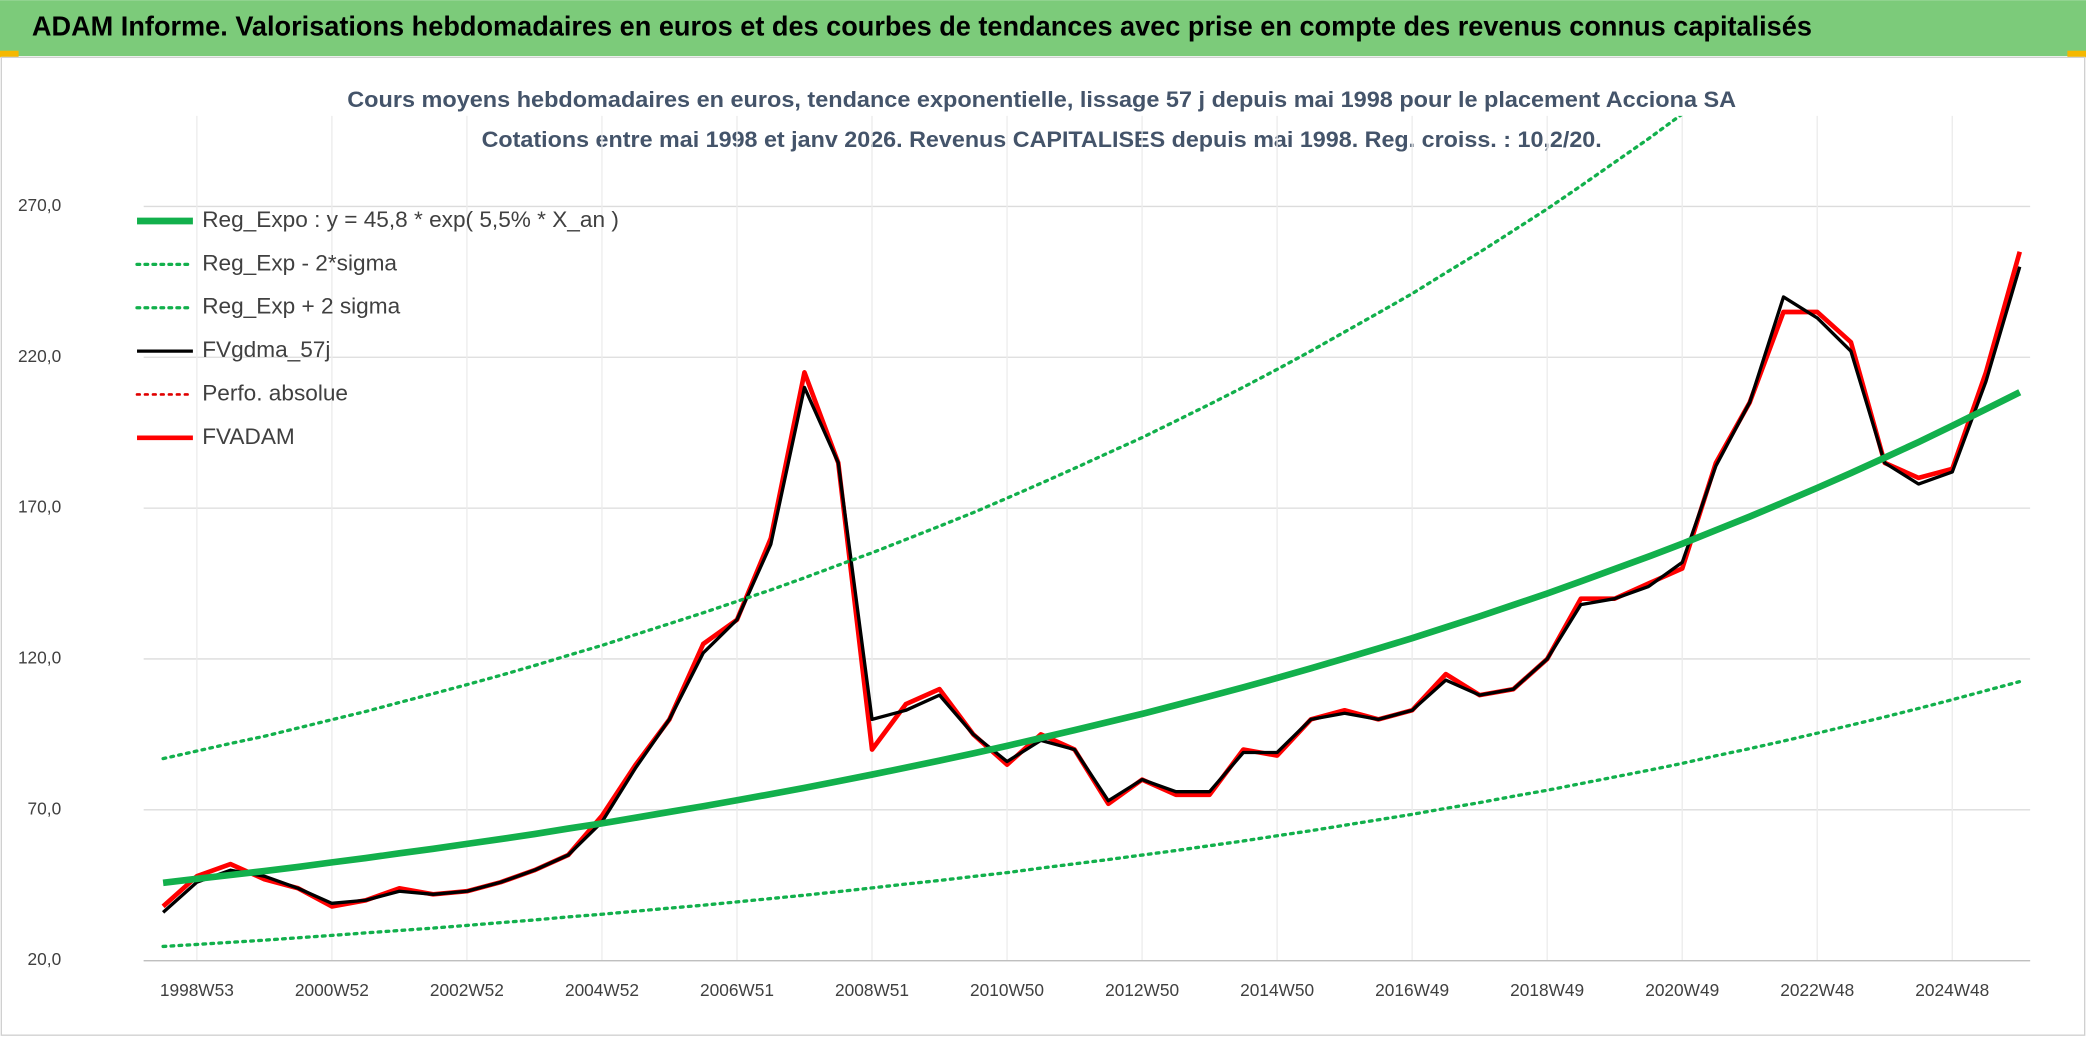  What do you see at coordinates (602, 990) in the screenshot?
I see `x-tick-label: 2004W52` at bounding box center [602, 990].